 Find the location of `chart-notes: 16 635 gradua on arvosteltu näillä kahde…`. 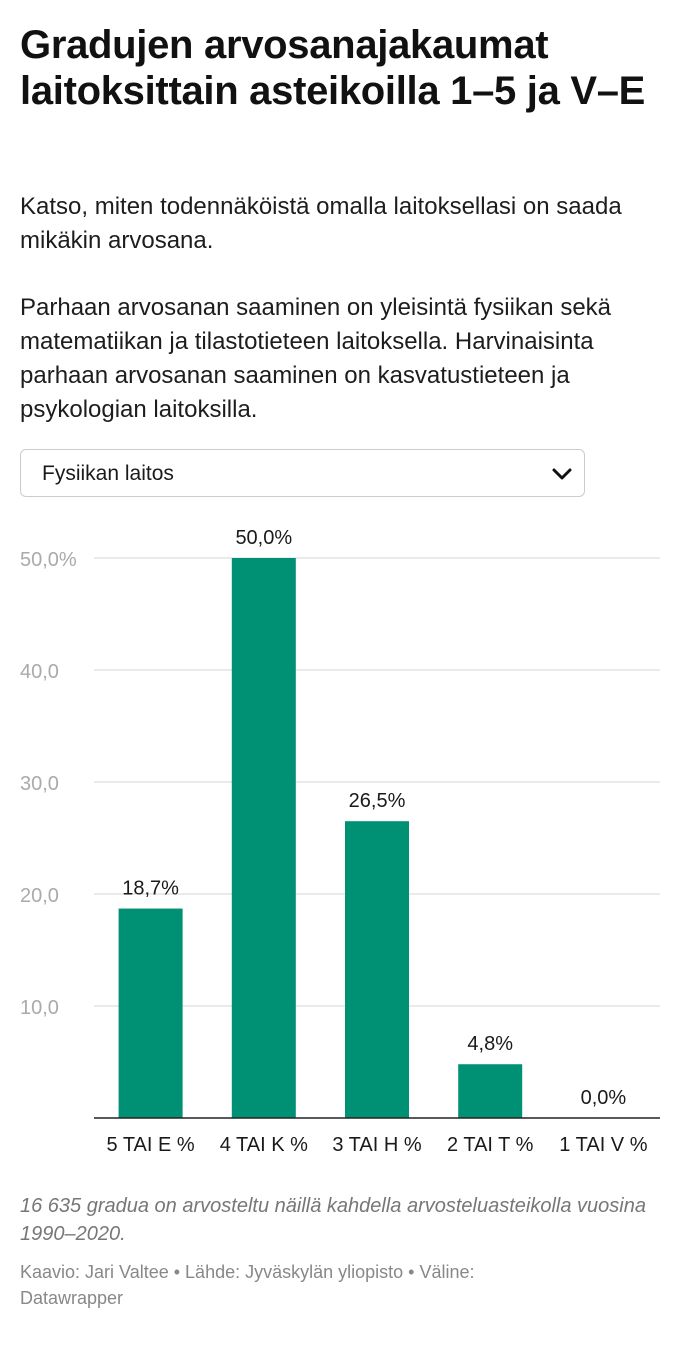

chart-notes: 16 635 gradua on arvosteltu näillä kahde… is located at coordinates (333, 1220).